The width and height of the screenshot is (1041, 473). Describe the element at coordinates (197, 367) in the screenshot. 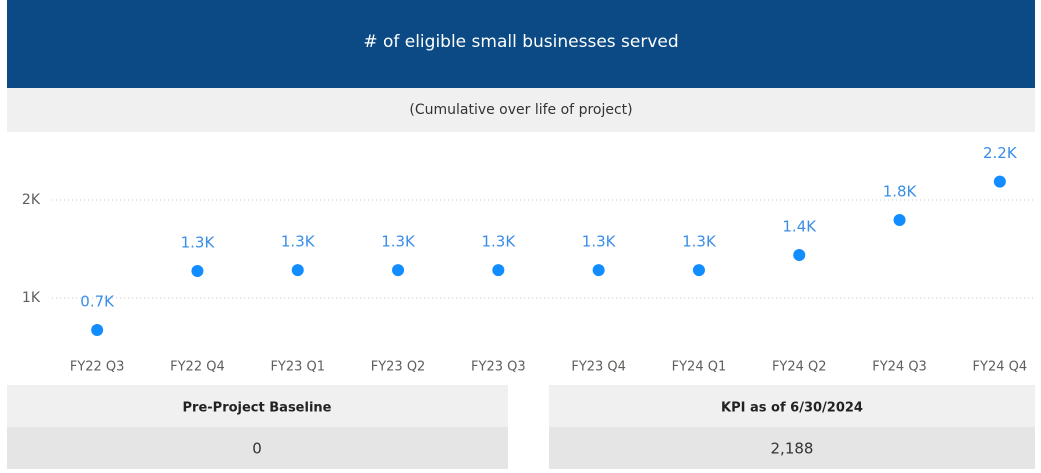

I see `x-tick-label: FY22 Q4` at that location.